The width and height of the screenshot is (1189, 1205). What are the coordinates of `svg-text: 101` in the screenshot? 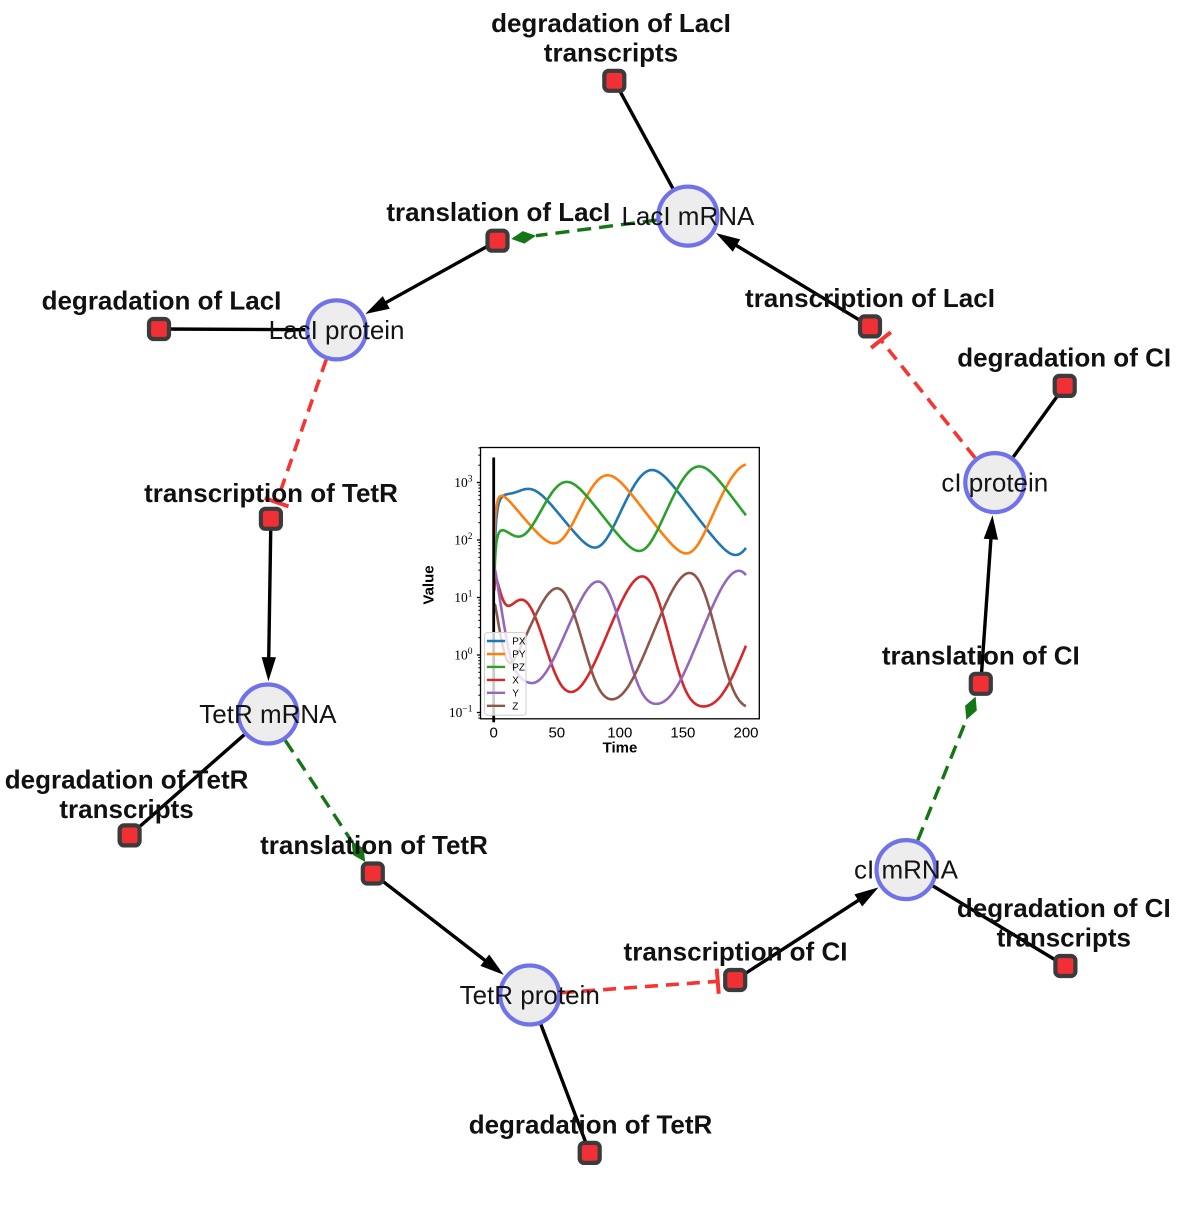 It's located at (463, 598).